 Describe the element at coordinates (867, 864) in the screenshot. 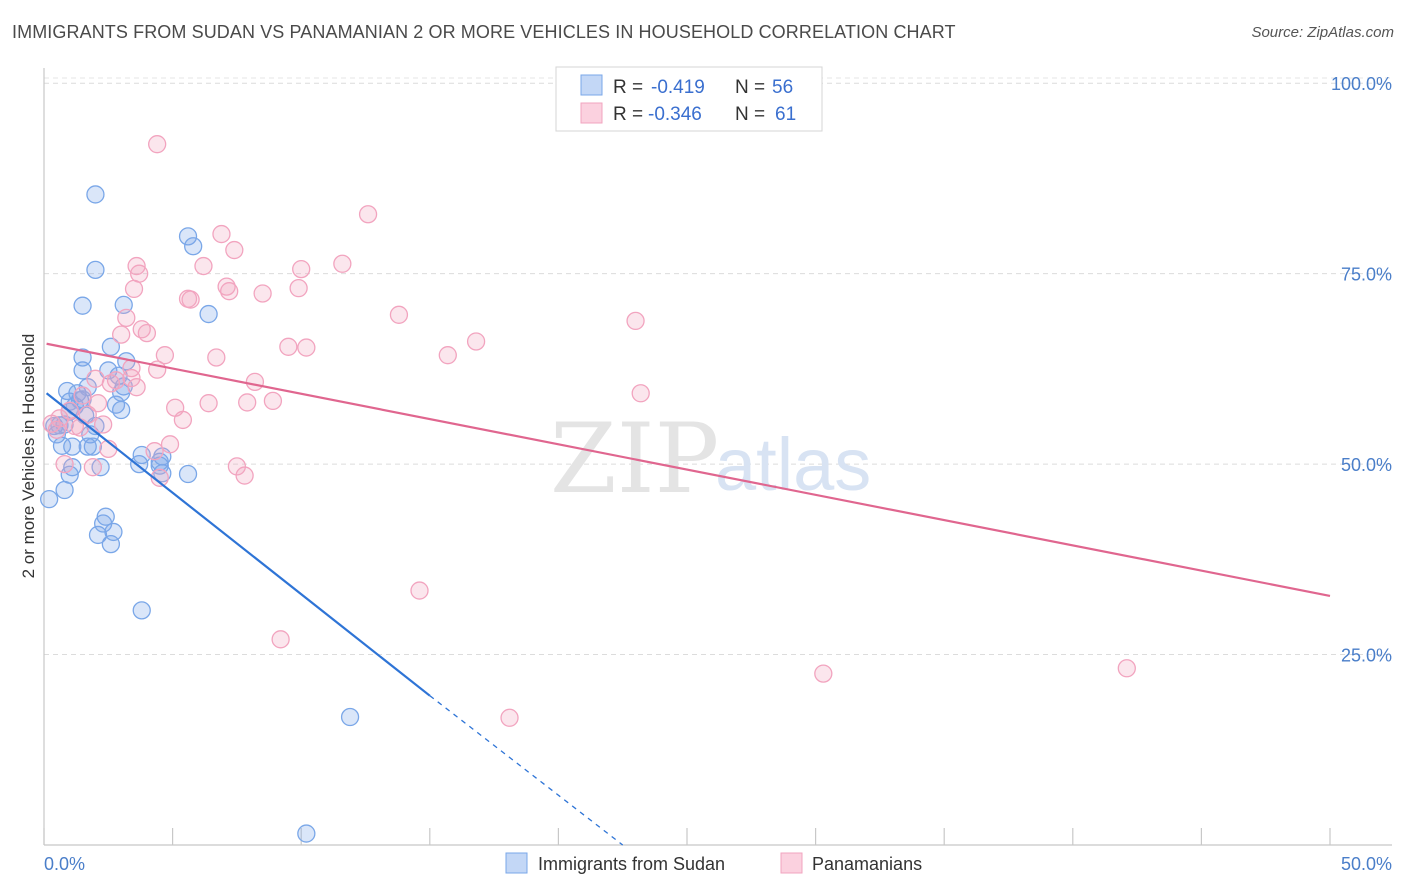

I see `bottom-legend-label-panamanian: Panamanians` at that location.